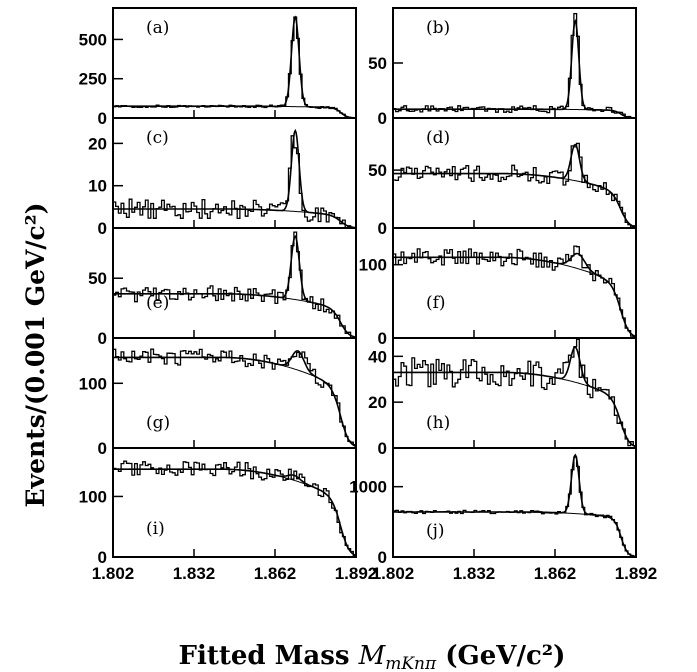 Image resolution: width=697 pixels, height=672 pixels. What do you see at coordinates (157, 303) in the screenshot?
I see `panel-label: (e)` at bounding box center [157, 303].